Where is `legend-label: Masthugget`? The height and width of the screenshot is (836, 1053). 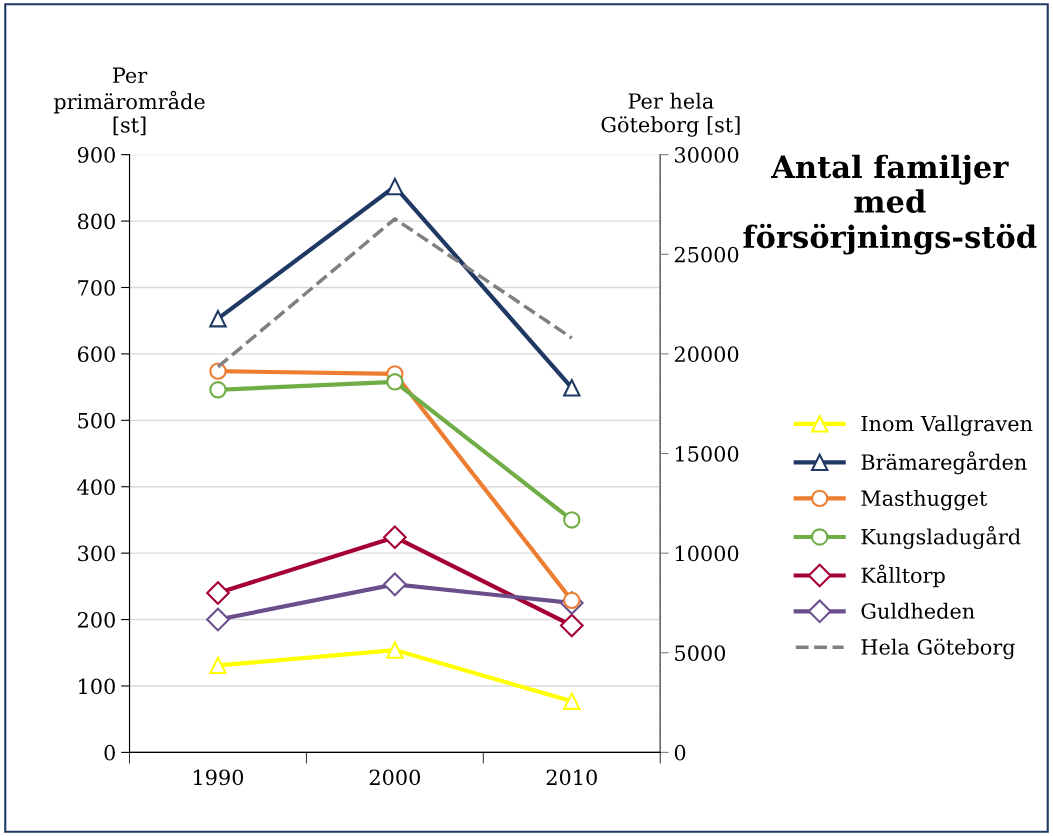 legend-label: Masthugget is located at coordinates (924, 500).